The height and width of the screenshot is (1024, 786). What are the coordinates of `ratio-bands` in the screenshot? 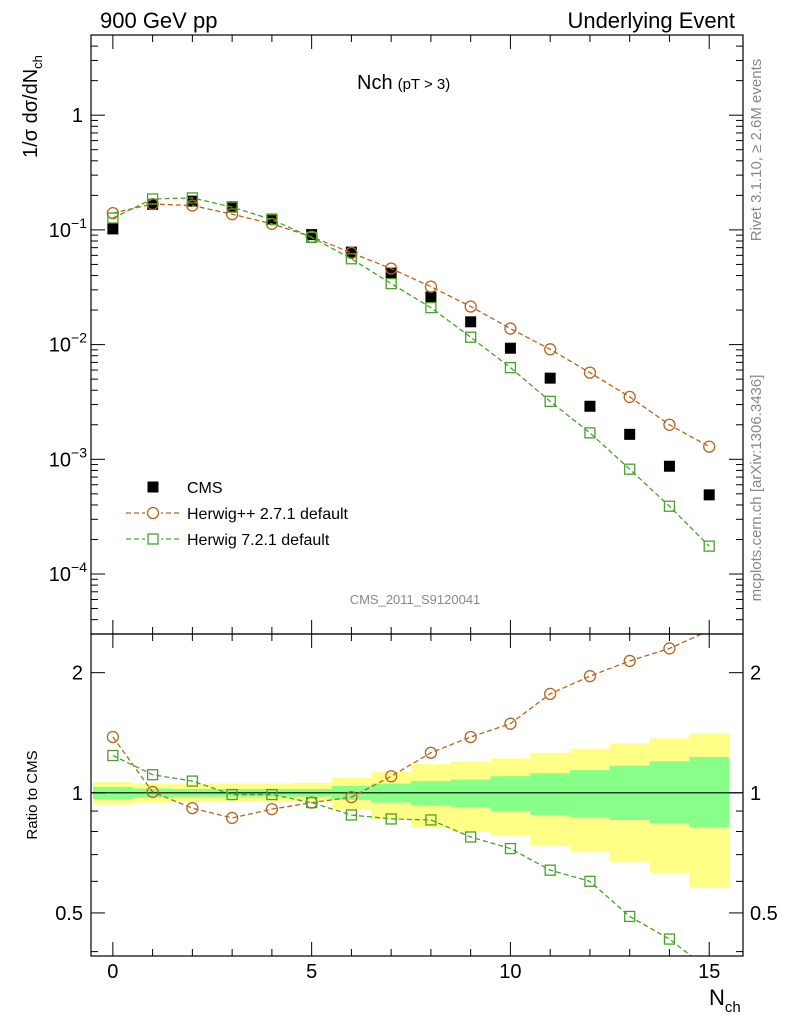 It's located at (417, 810).